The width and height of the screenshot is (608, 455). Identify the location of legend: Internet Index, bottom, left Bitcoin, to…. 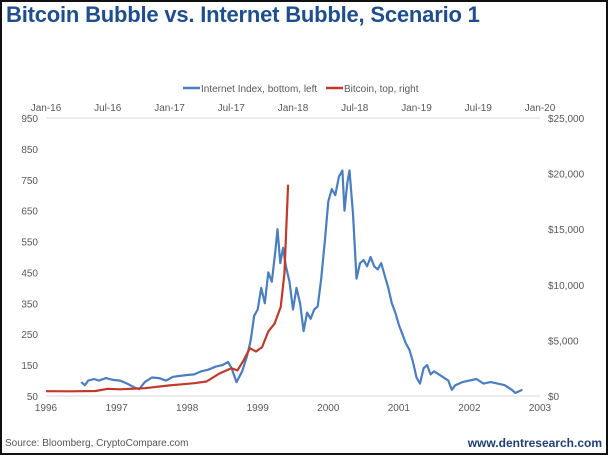
(301, 89).